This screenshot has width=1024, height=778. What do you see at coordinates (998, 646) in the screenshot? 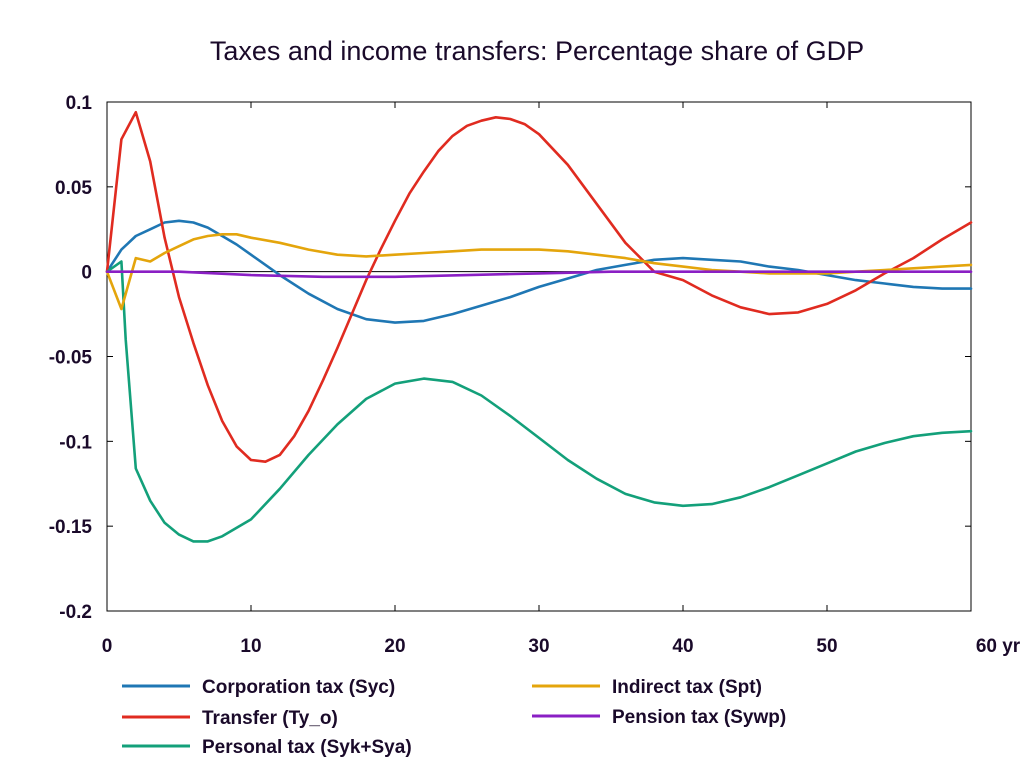
I see `x-tick-label: 60 yr` at bounding box center [998, 646].